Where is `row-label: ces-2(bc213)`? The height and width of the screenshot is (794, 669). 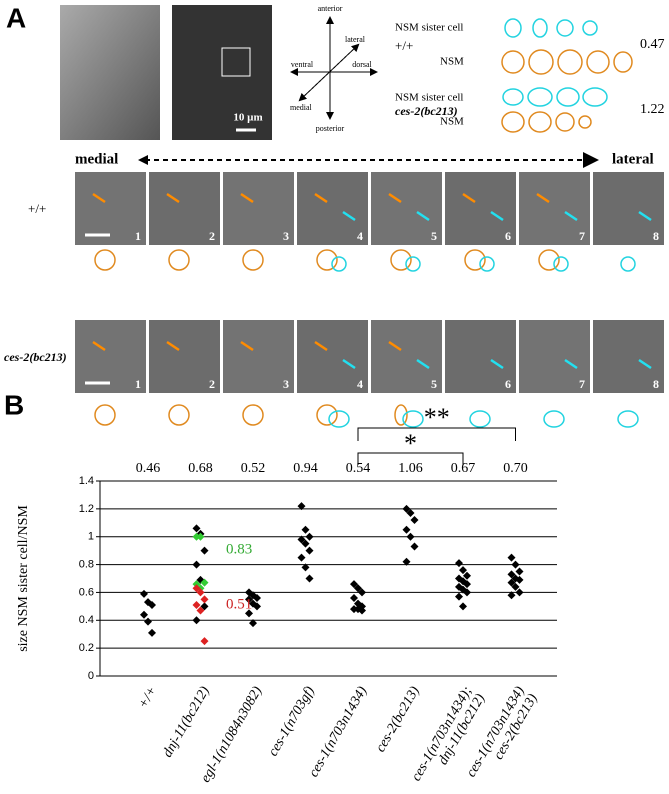 row-label: ces-2(bc213) is located at coordinates (35, 357).